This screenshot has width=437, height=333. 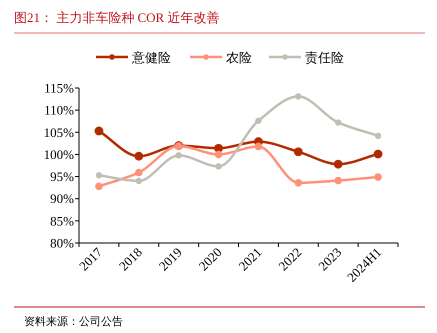 What do you see at coordinates (151, 57) in the screenshot?
I see `legend-label: 意健险` at bounding box center [151, 57].